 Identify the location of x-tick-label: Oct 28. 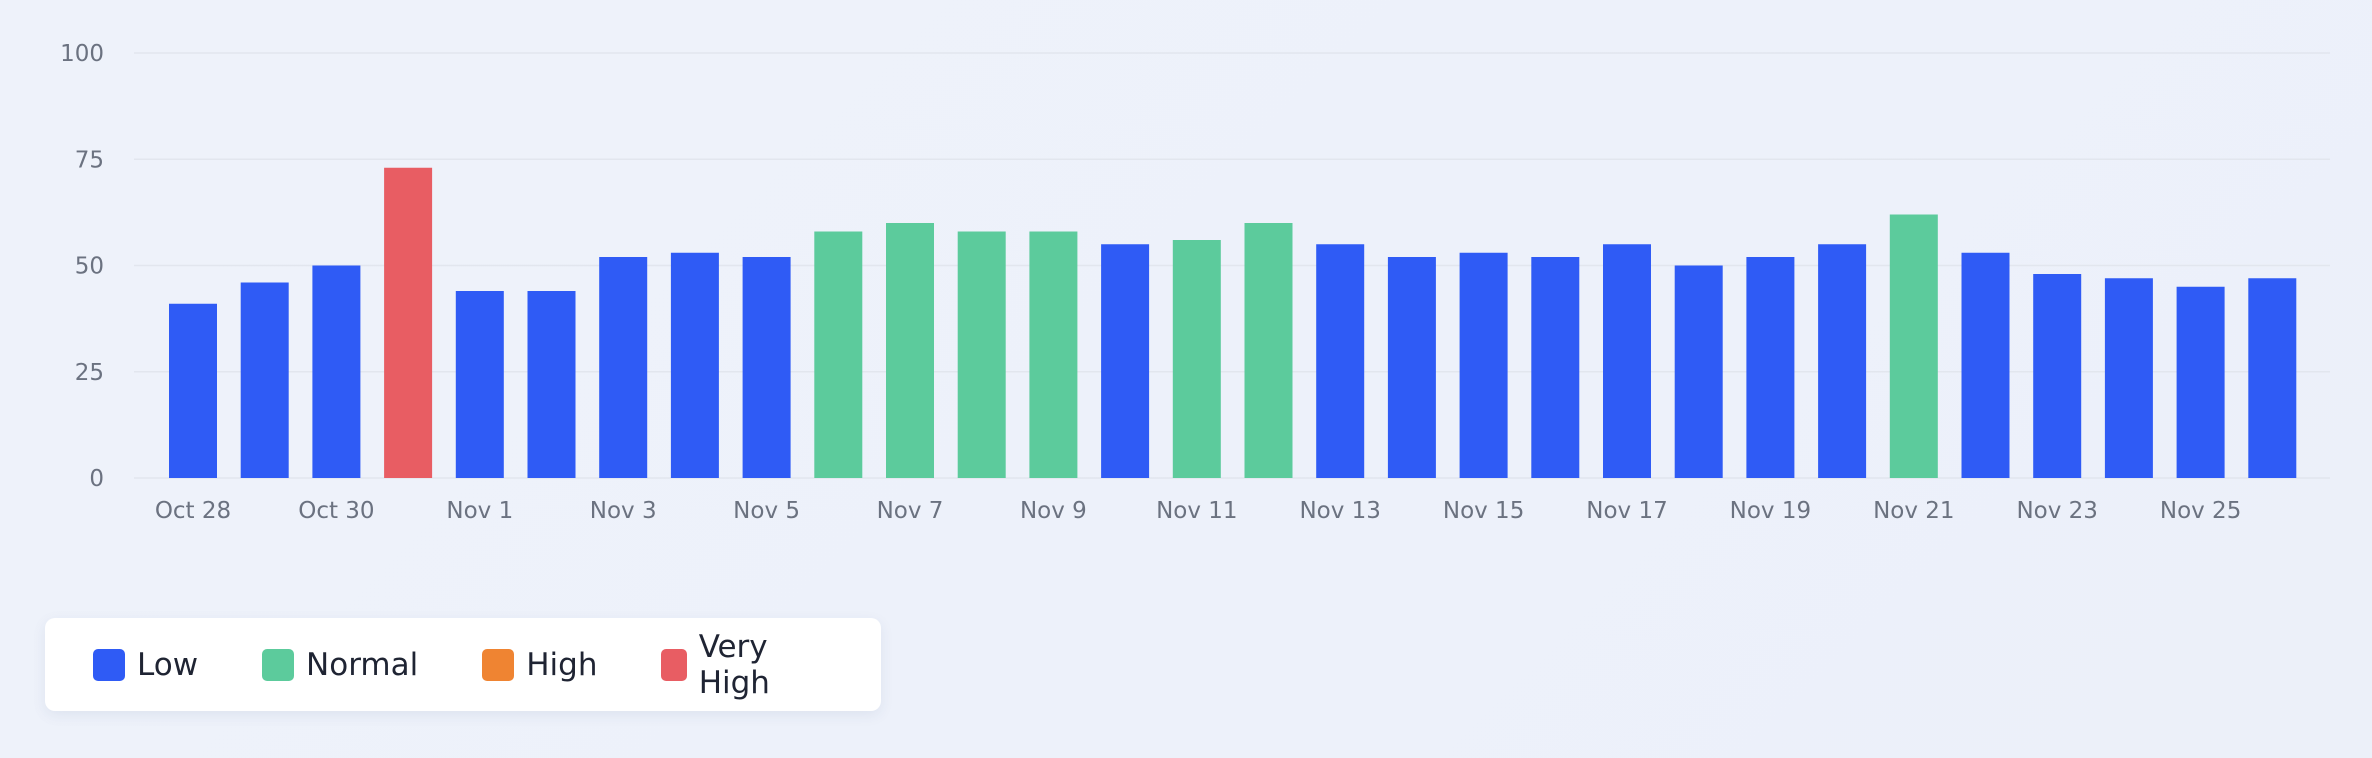
(193, 511).